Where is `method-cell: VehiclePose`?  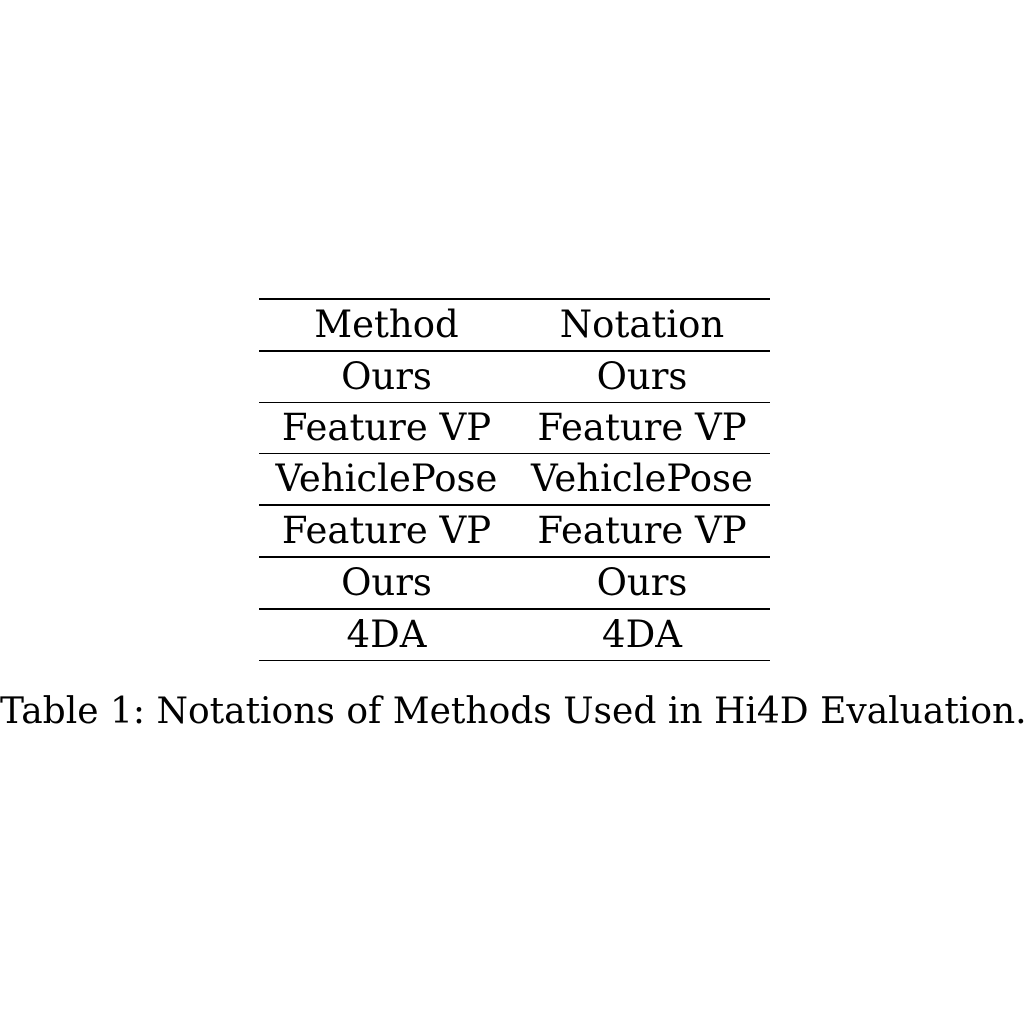
method-cell: VehiclePose is located at coordinates (386, 479).